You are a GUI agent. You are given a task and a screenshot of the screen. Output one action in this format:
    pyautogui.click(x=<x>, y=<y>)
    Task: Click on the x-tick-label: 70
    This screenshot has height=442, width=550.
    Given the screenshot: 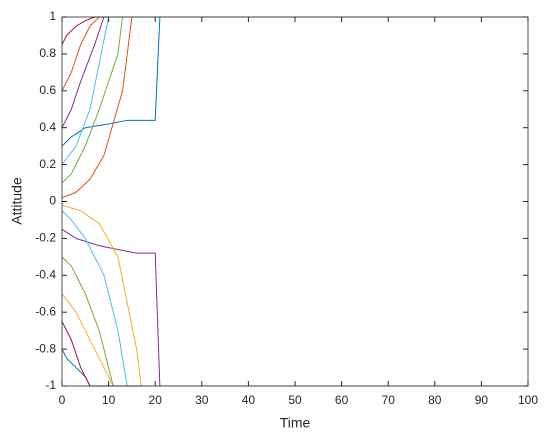 What is the action you would take?
    pyautogui.click(x=389, y=400)
    